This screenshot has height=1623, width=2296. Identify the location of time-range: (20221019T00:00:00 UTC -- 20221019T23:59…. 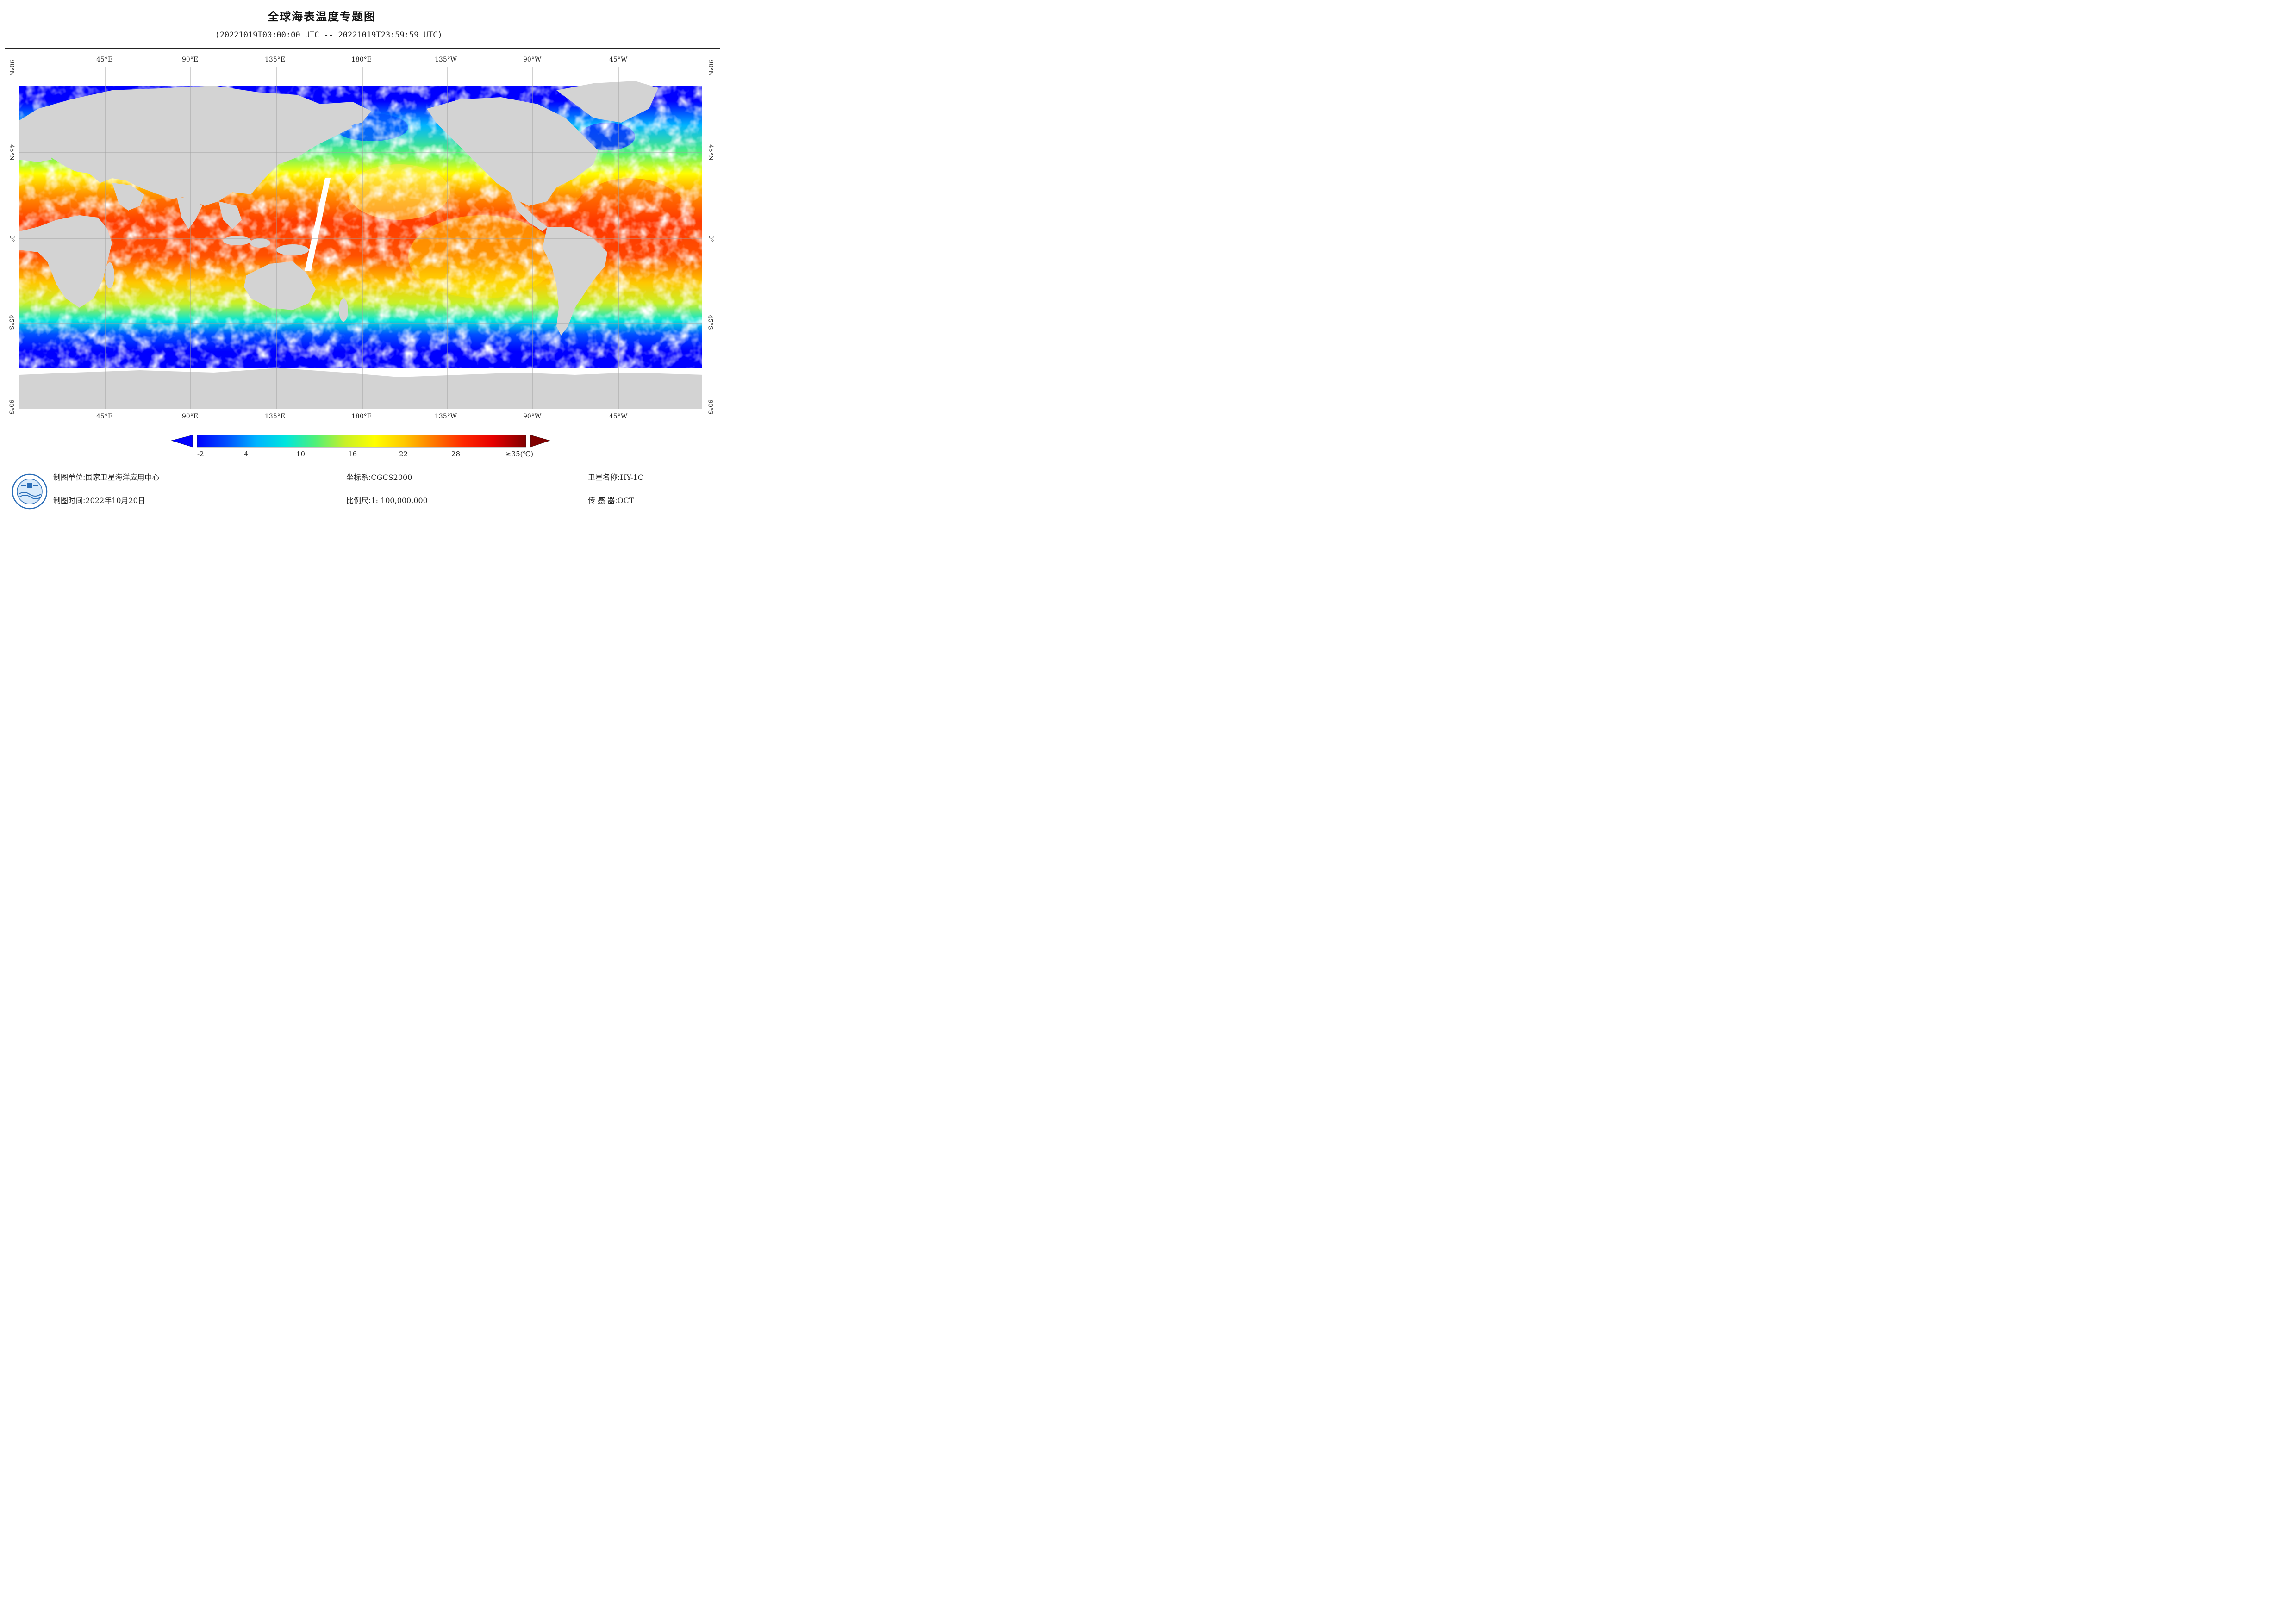
(329, 35).